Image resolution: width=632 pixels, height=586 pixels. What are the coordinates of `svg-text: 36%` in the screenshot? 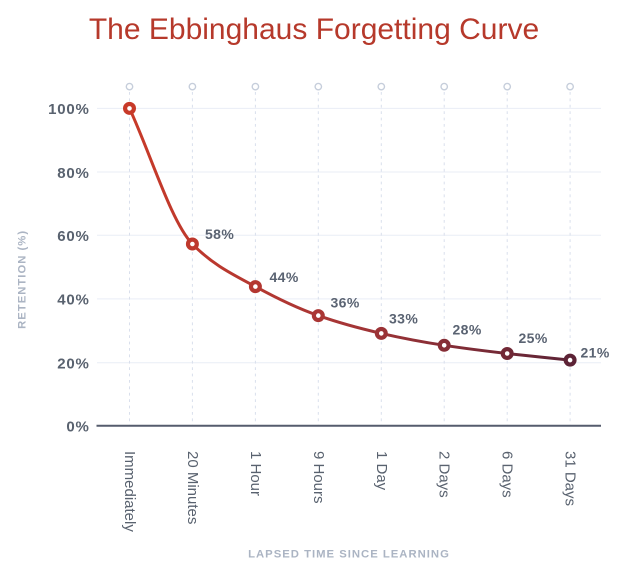 It's located at (345, 303).